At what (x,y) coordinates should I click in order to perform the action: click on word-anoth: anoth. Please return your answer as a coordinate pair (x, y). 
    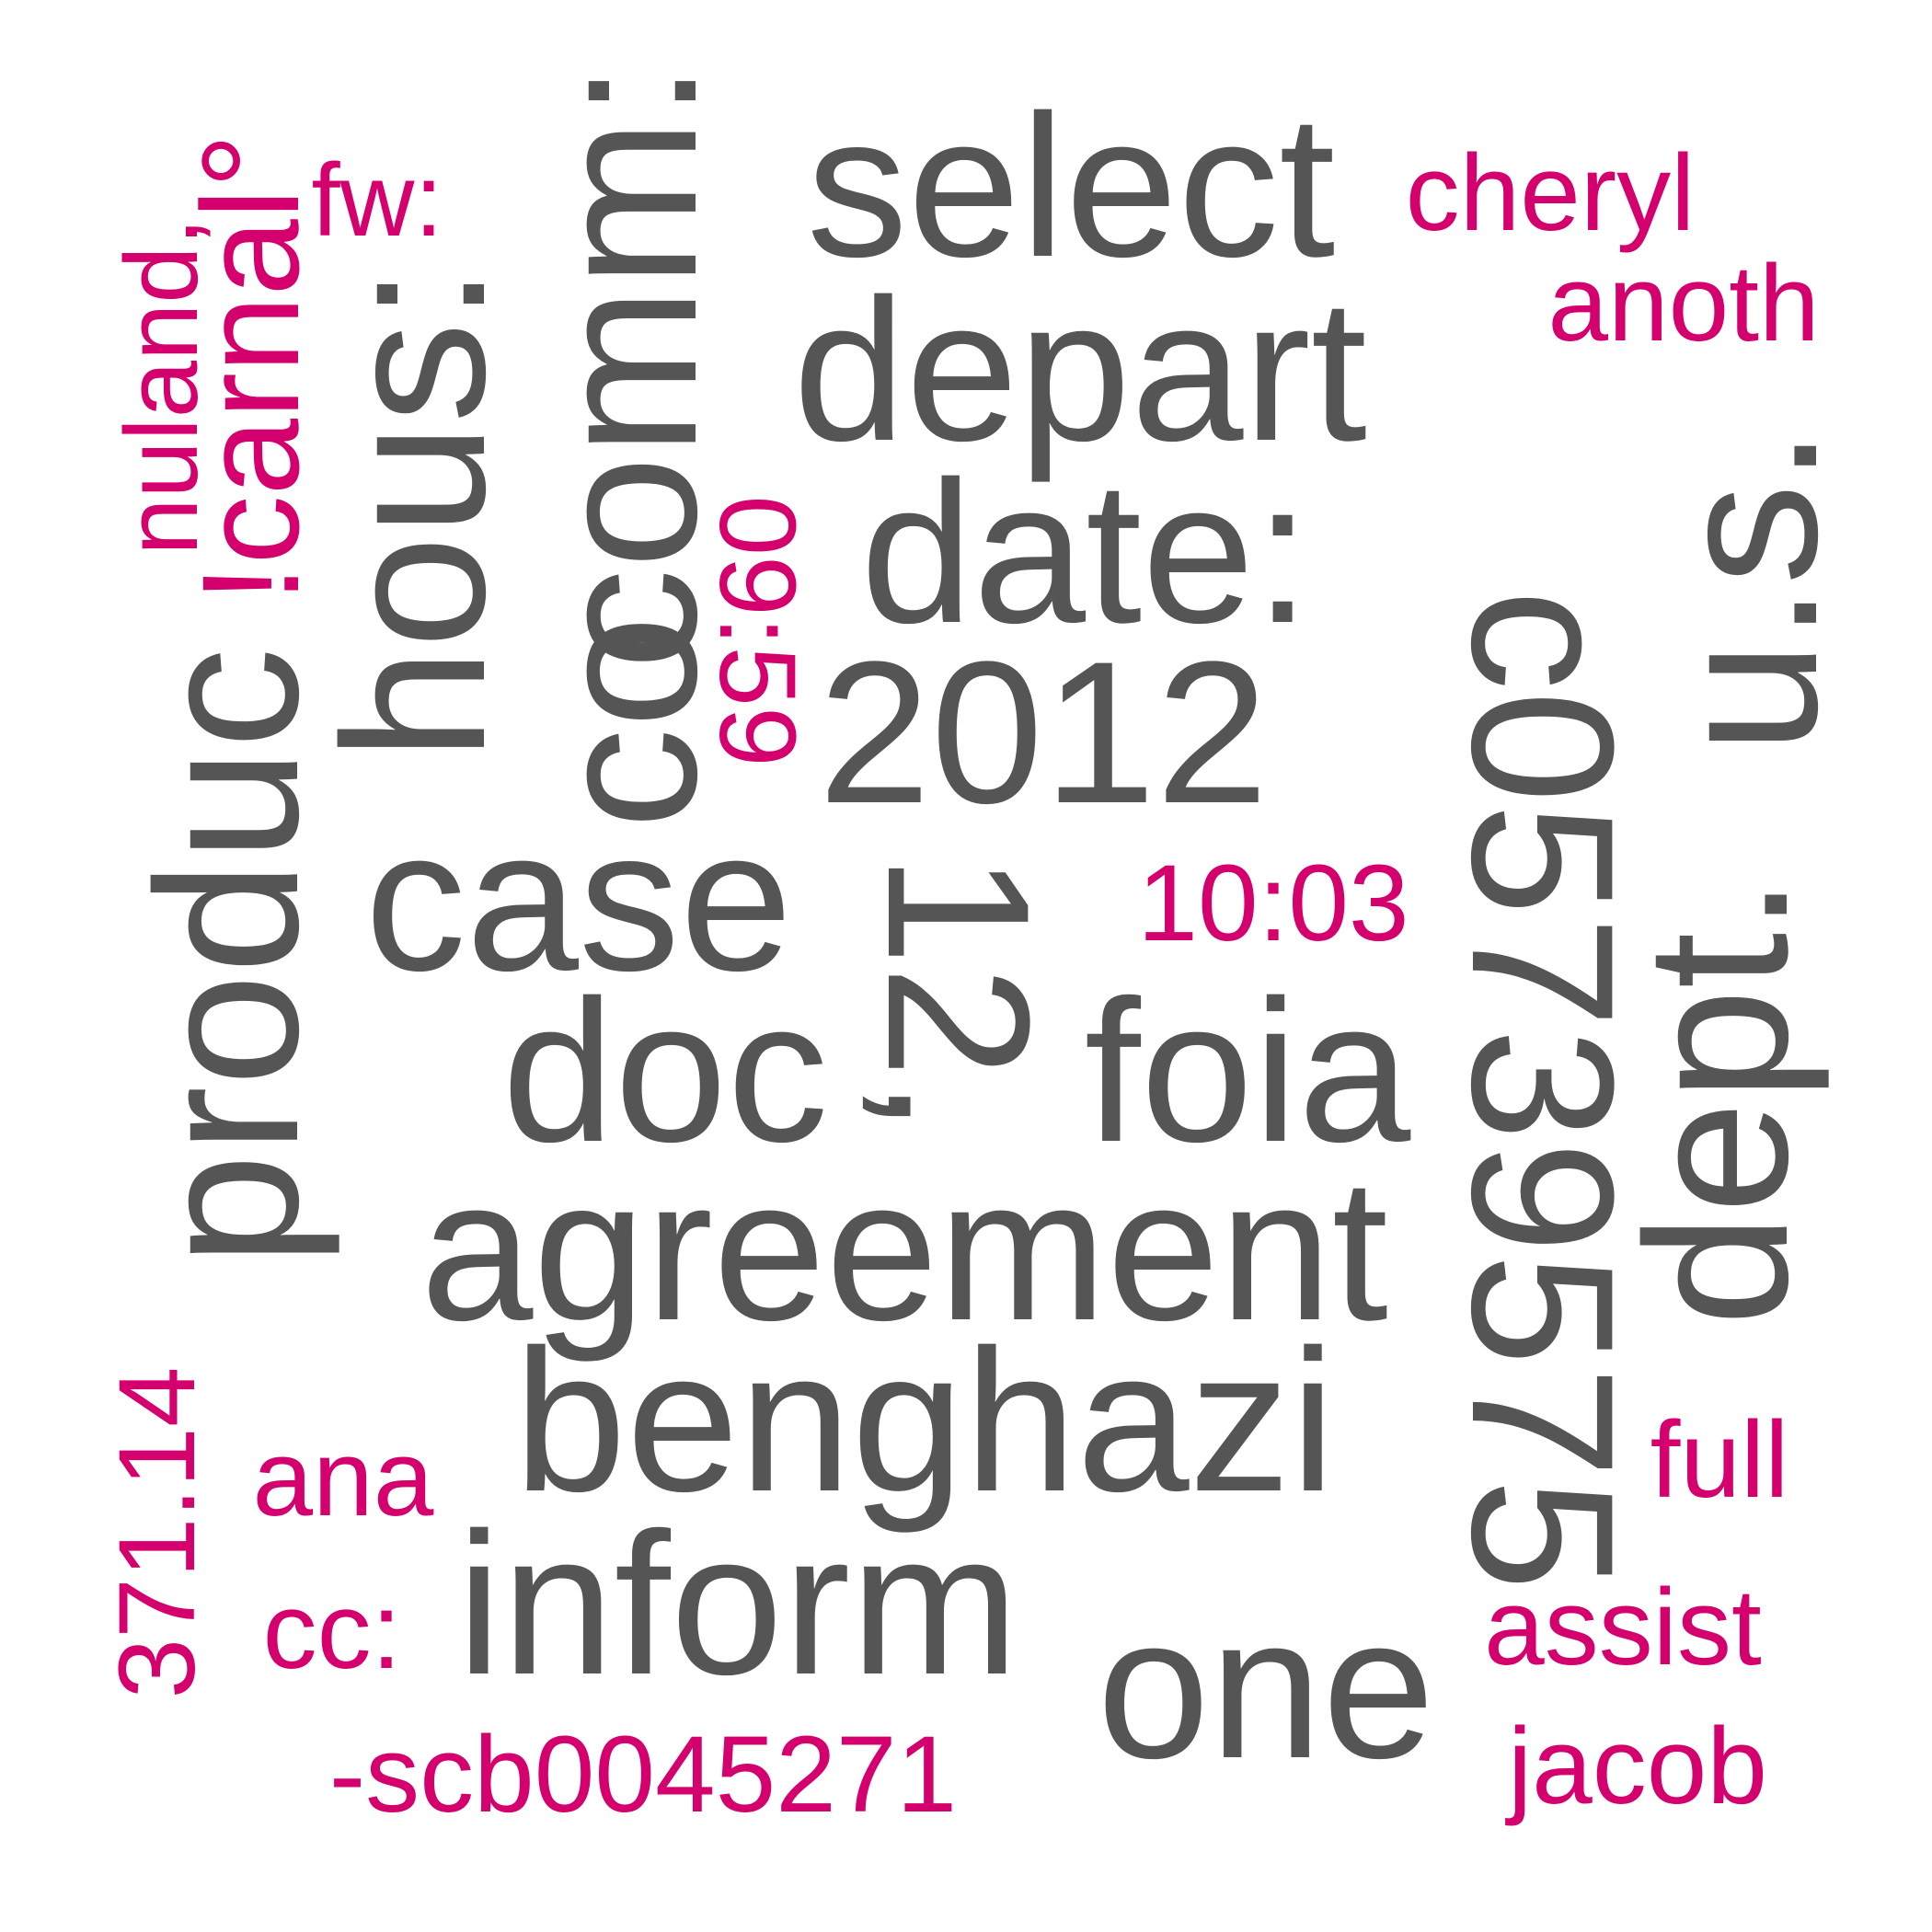
    Looking at the image, I should click on (1683, 303).